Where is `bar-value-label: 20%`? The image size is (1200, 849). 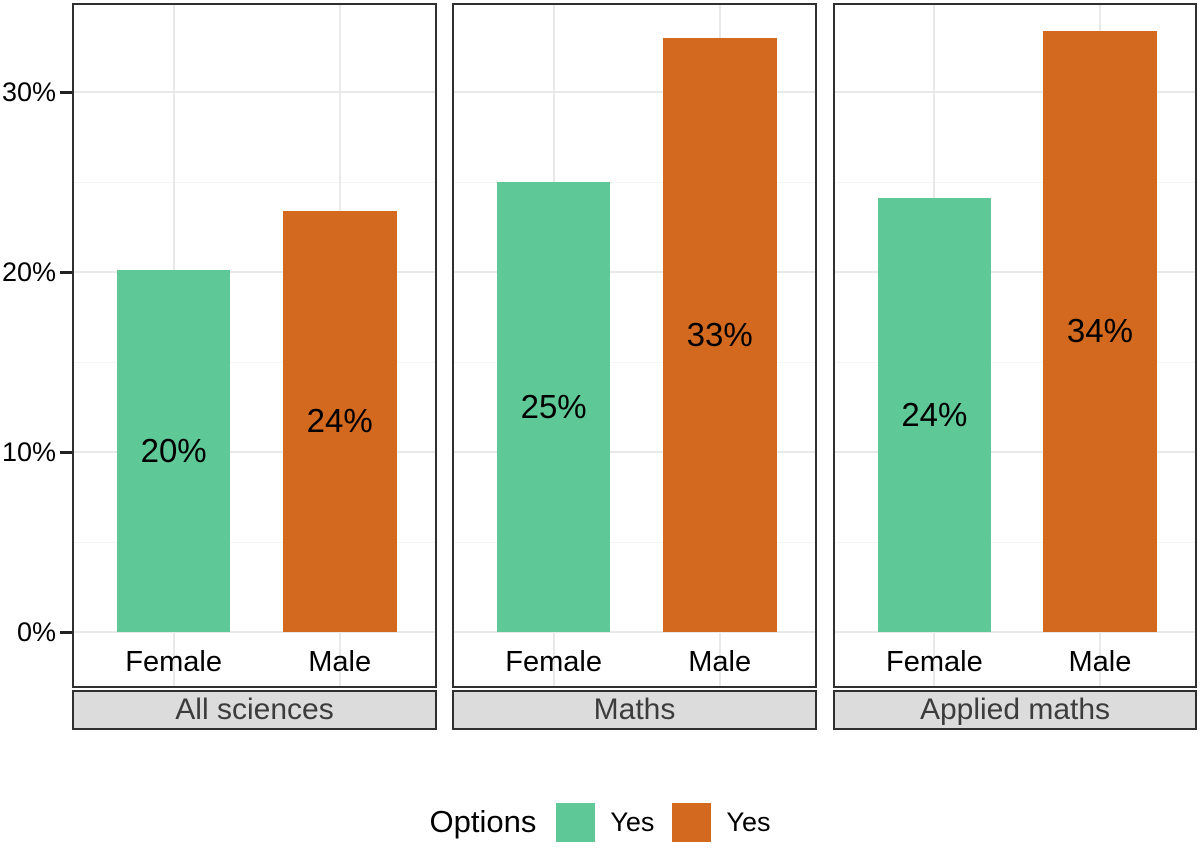 bar-value-label: 20% is located at coordinates (173, 451).